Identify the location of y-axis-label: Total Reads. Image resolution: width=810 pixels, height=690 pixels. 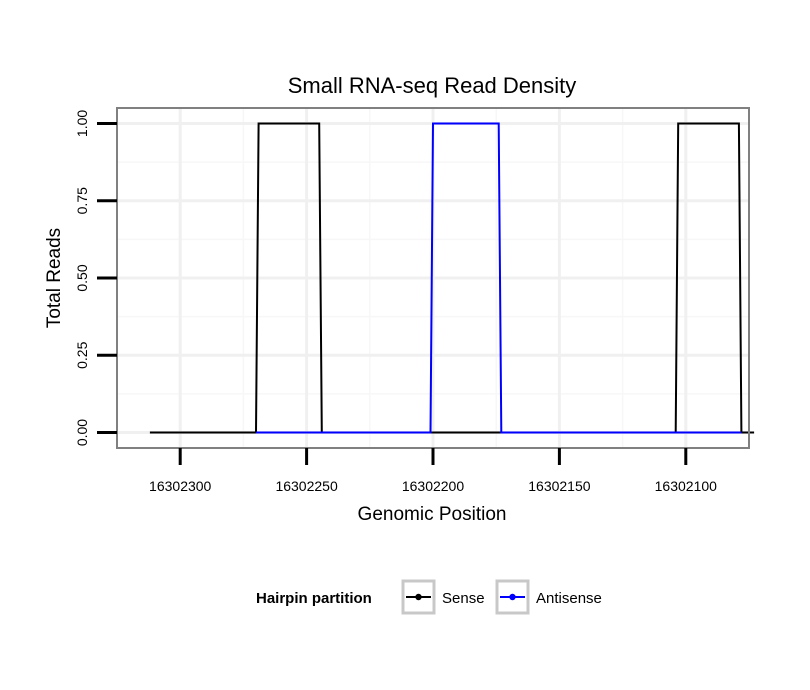
(54, 278).